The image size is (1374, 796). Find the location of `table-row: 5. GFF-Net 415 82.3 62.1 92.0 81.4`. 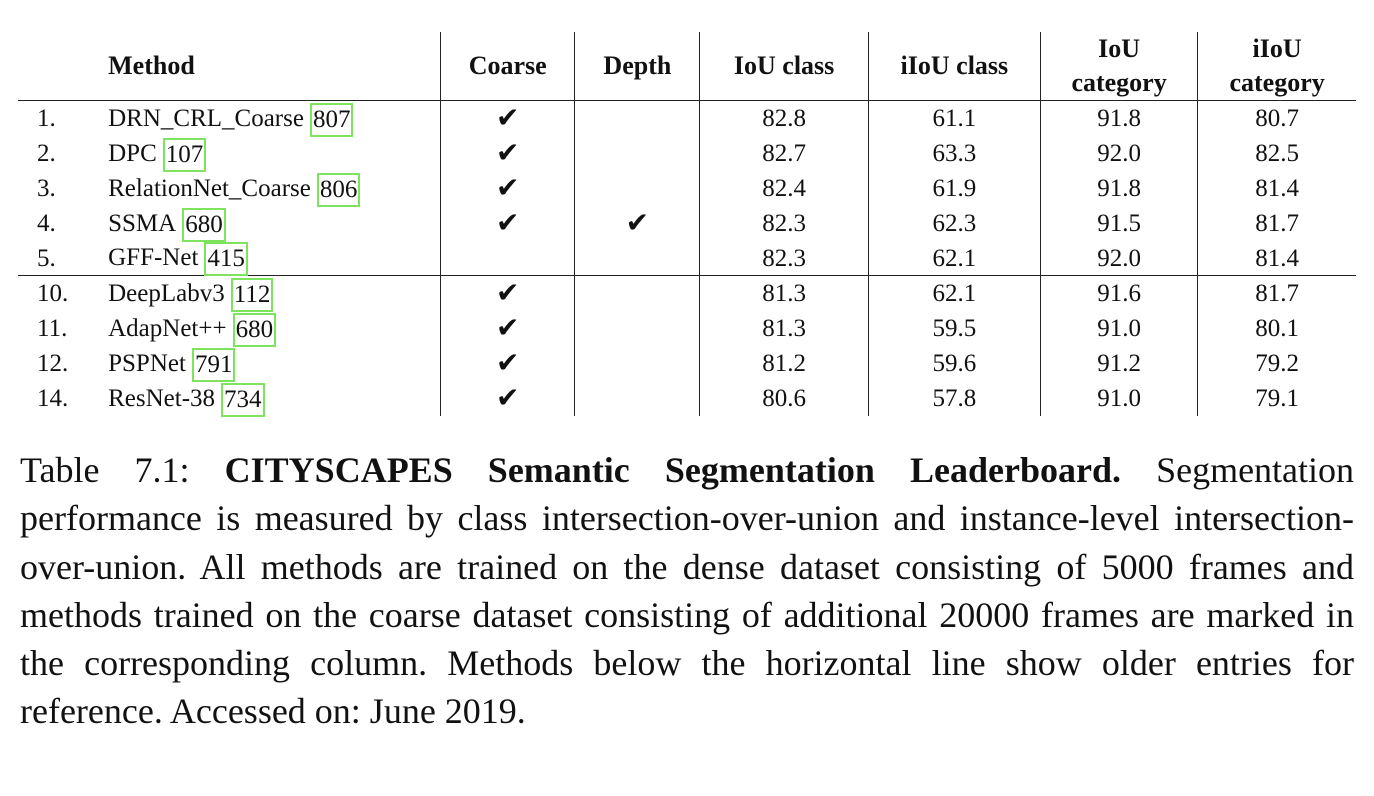

table-row: 5. GFF-Net 415 82.3 62.1 92.0 81.4 is located at coordinates (687, 258).